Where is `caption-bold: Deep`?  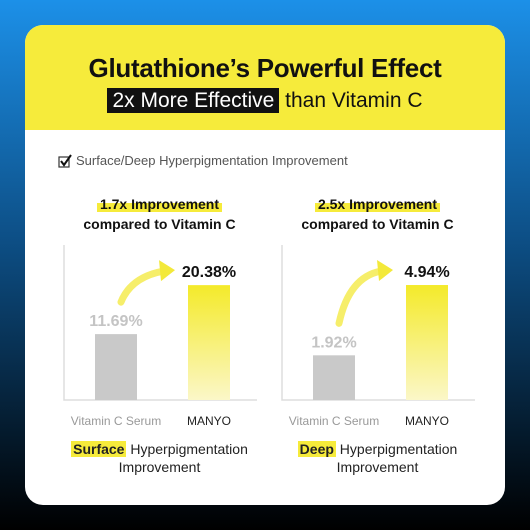 caption-bold: Deep is located at coordinates (316, 449).